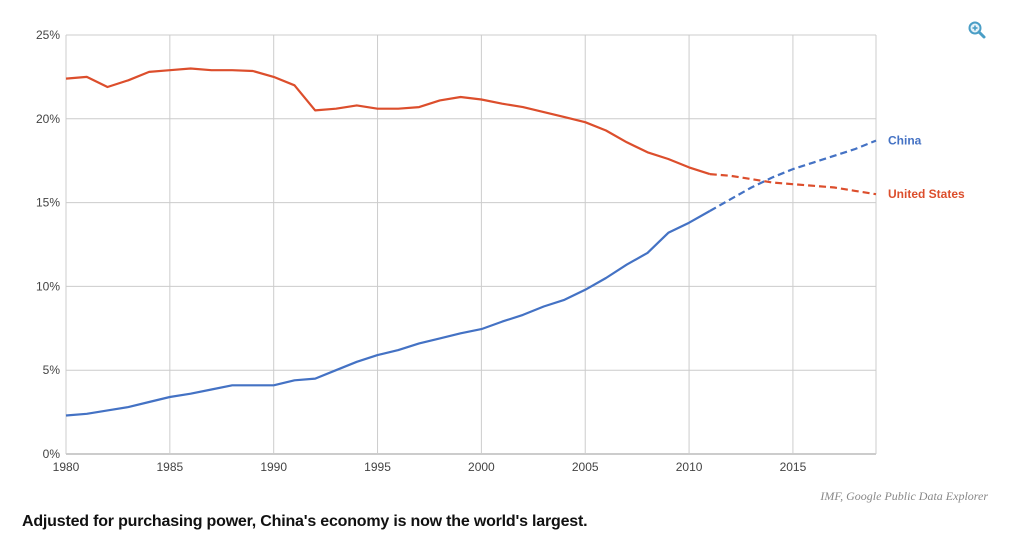 The width and height of the screenshot is (1024, 545). I want to click on x-tick-label: 1985, so click(169, 467).